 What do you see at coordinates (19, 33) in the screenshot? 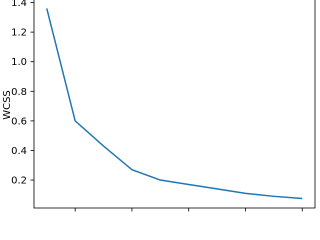
I see `y-tick-label: 1.2` at bounding box center [19, 33].